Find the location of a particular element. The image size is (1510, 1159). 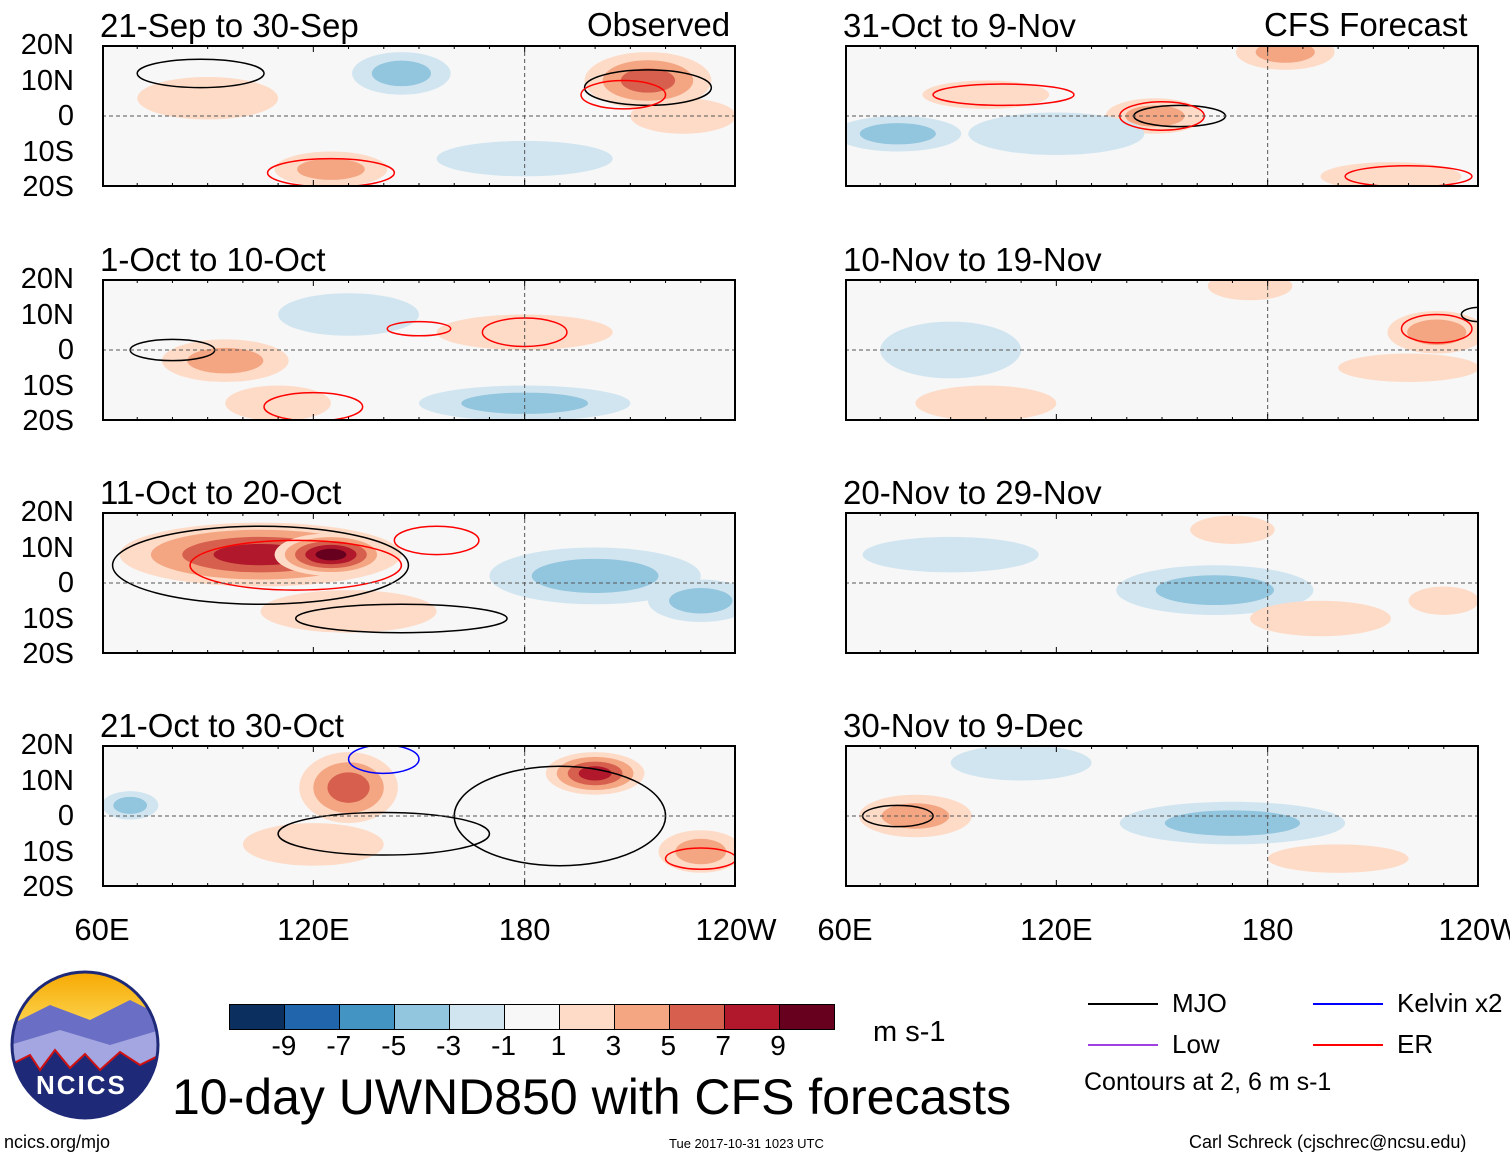

panel-title: 20-Nov to 29-Nov is located at coordinates (972, 492).